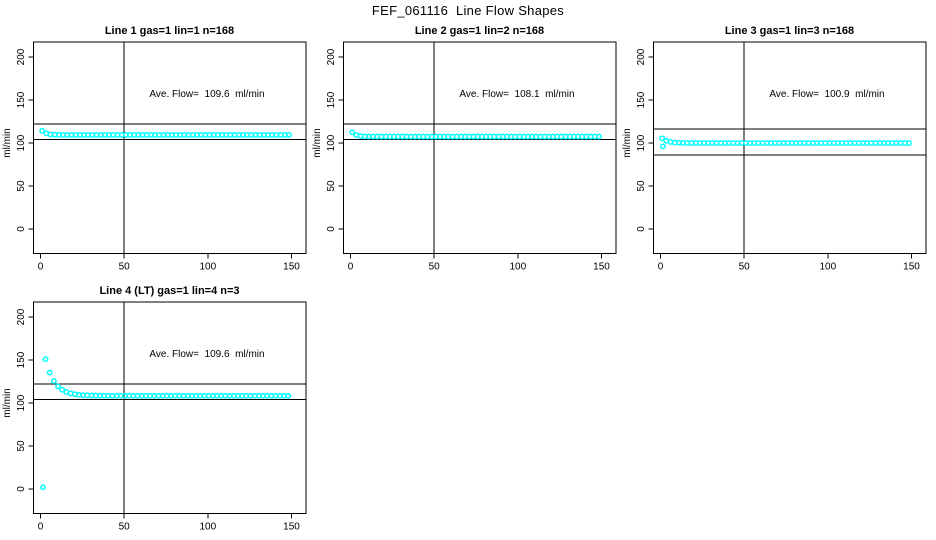 This screenshot has width=936, height=540. I want to click on panel-3-title: Line 3 gas=1 lin=3 n=168, so click(789, 31).